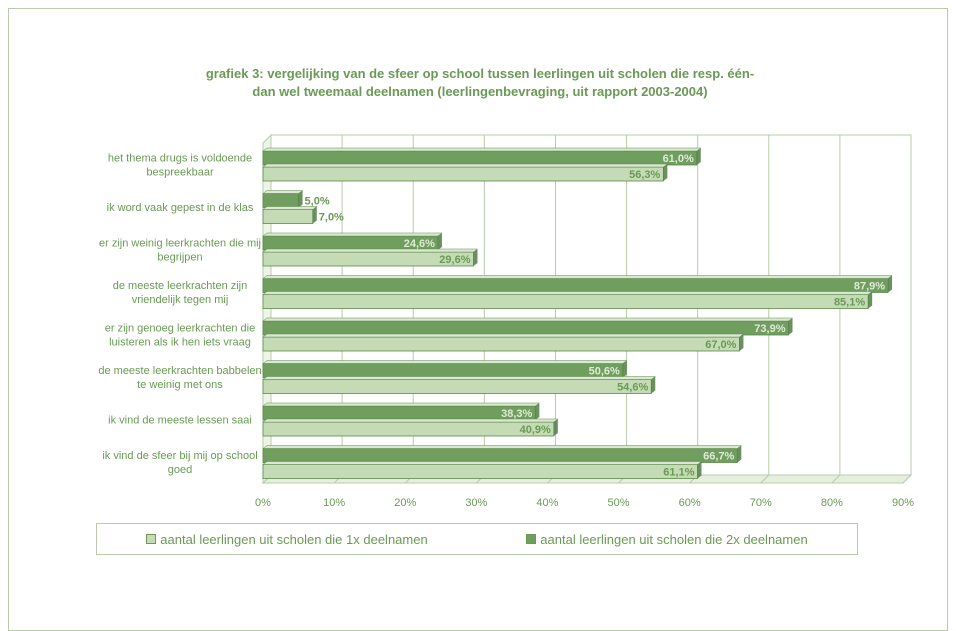 This screenshot has height=631, width=956. I want to click on category-label: bespreekbaar, so click(180, 172).